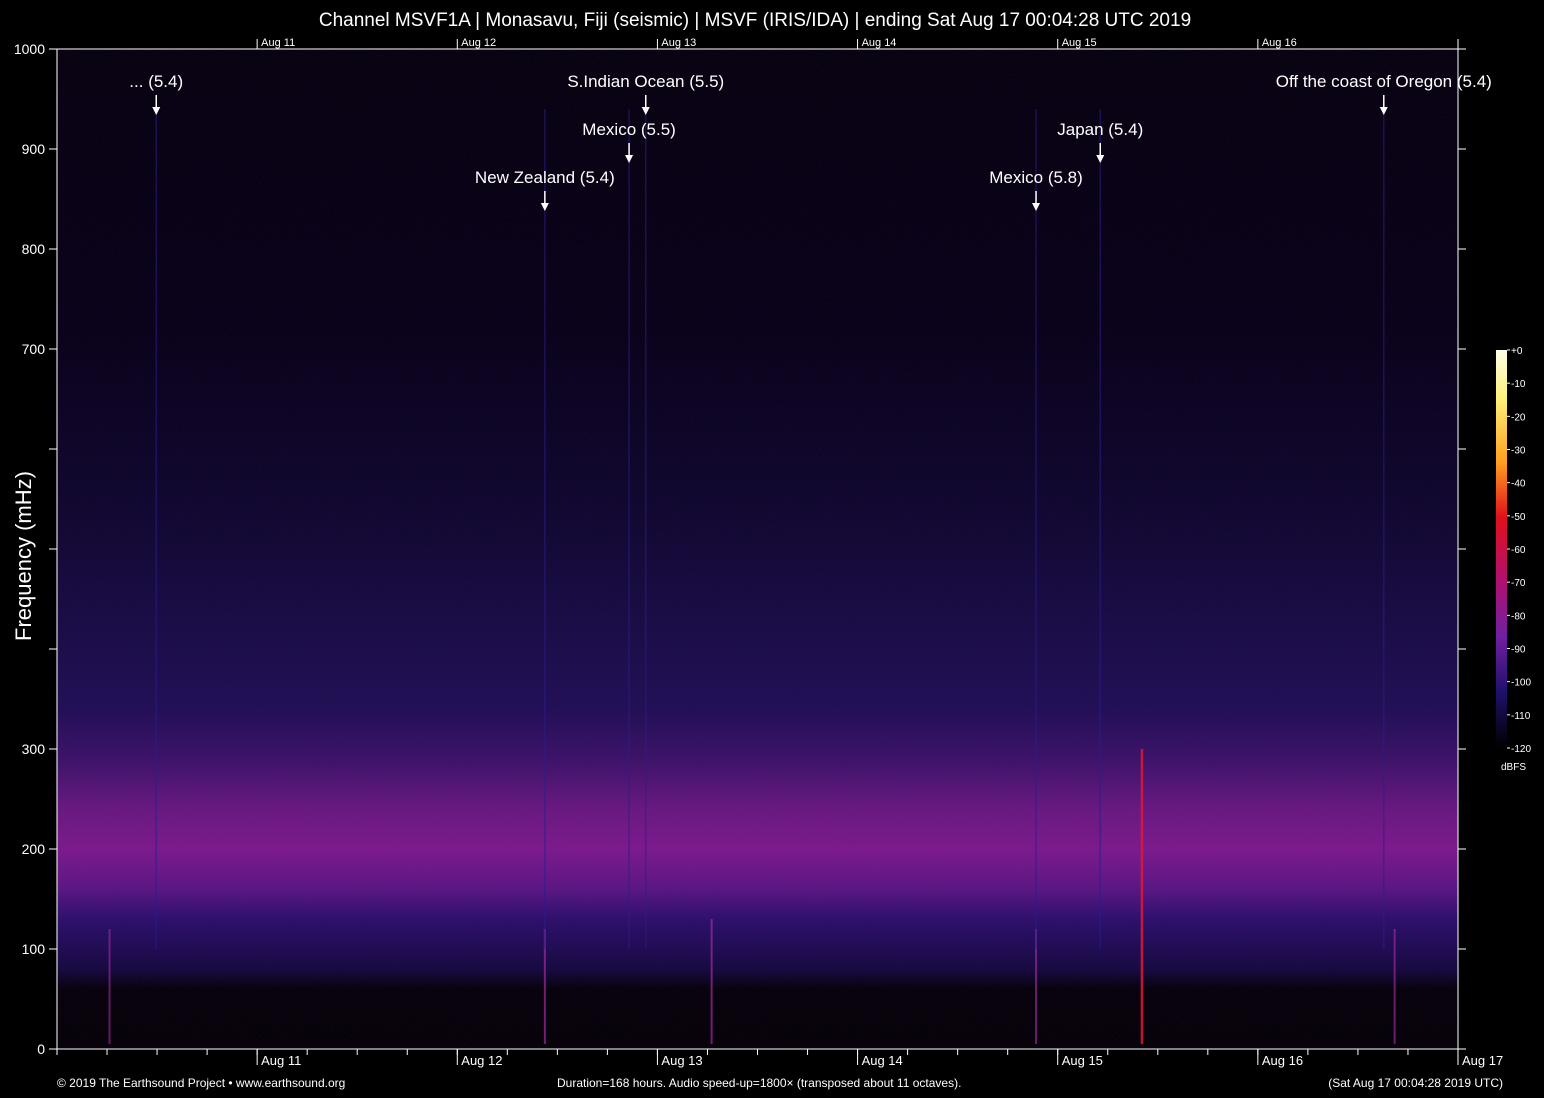 This screenshot has width=1544, height=1098. What do you see at coordinates (1518, 616) in the screenshot?
I see `colorbar-tick-label: -80` at bounding box center [1518, 616].